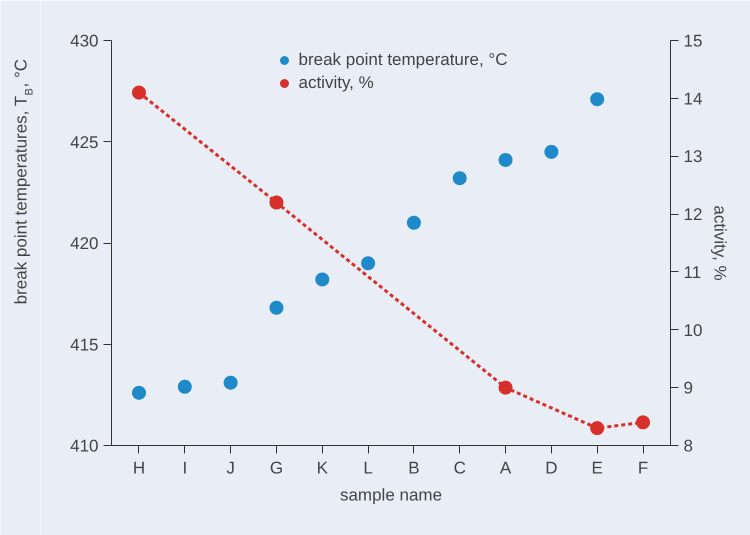 Image resolution: width=750 pixels, height=535 pixels. Describe the element at coordinates (693, 330) in the screenshot. I see `y2-tick-label: 10` at that location.